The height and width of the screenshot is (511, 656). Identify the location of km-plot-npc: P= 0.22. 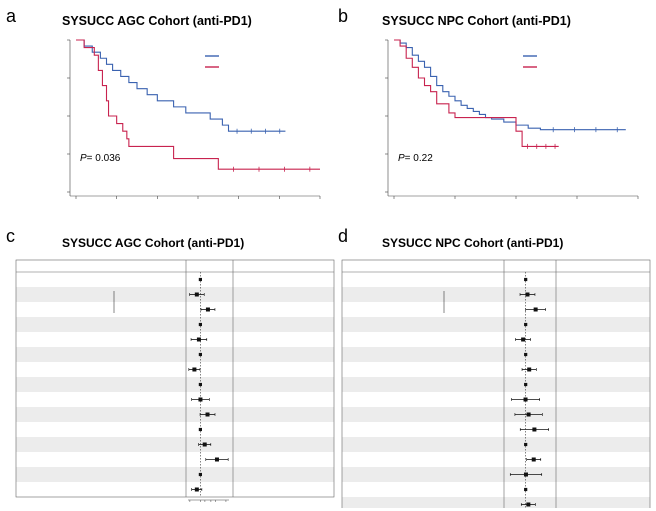
(512, 119).